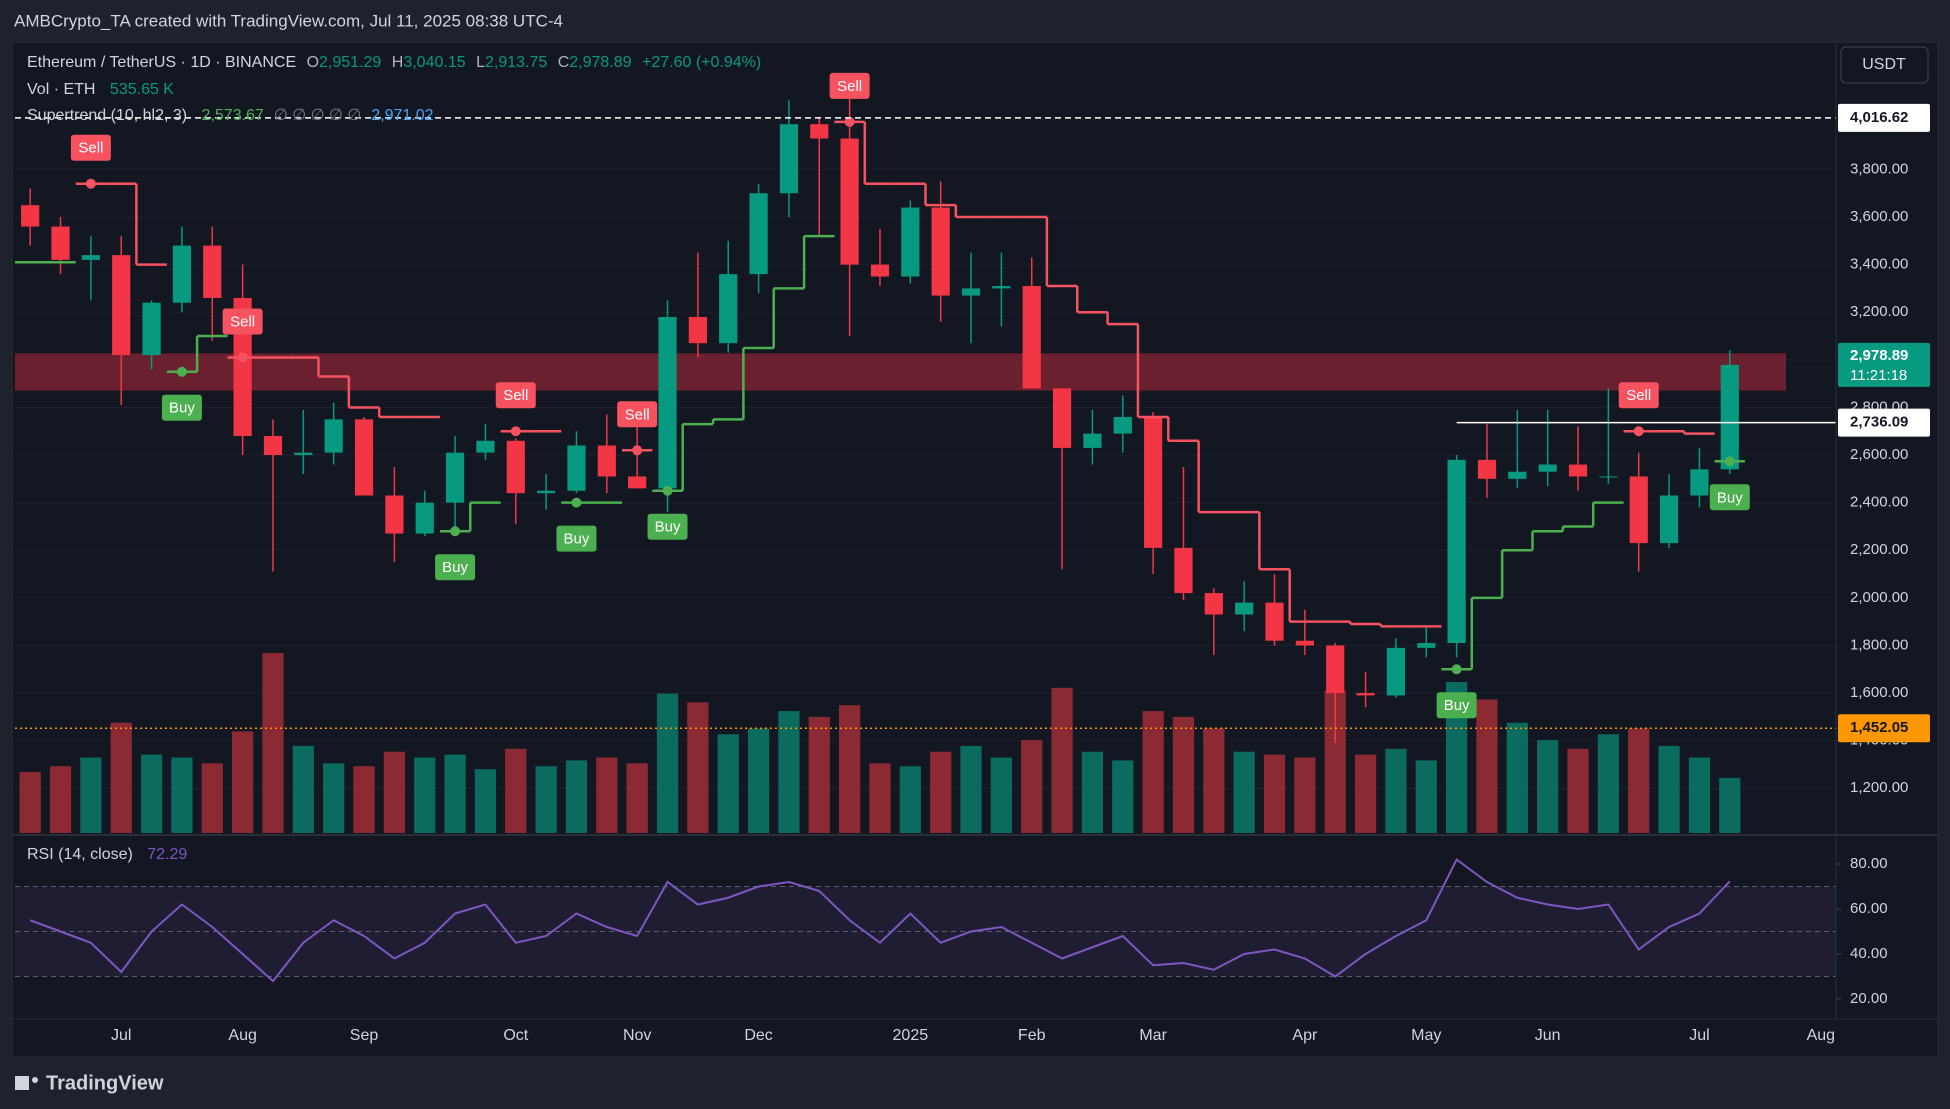 The height and width of the screenshot is (1109, 1950). I want to click on rsi-tick-label: 60.00, so click(1869, 908).